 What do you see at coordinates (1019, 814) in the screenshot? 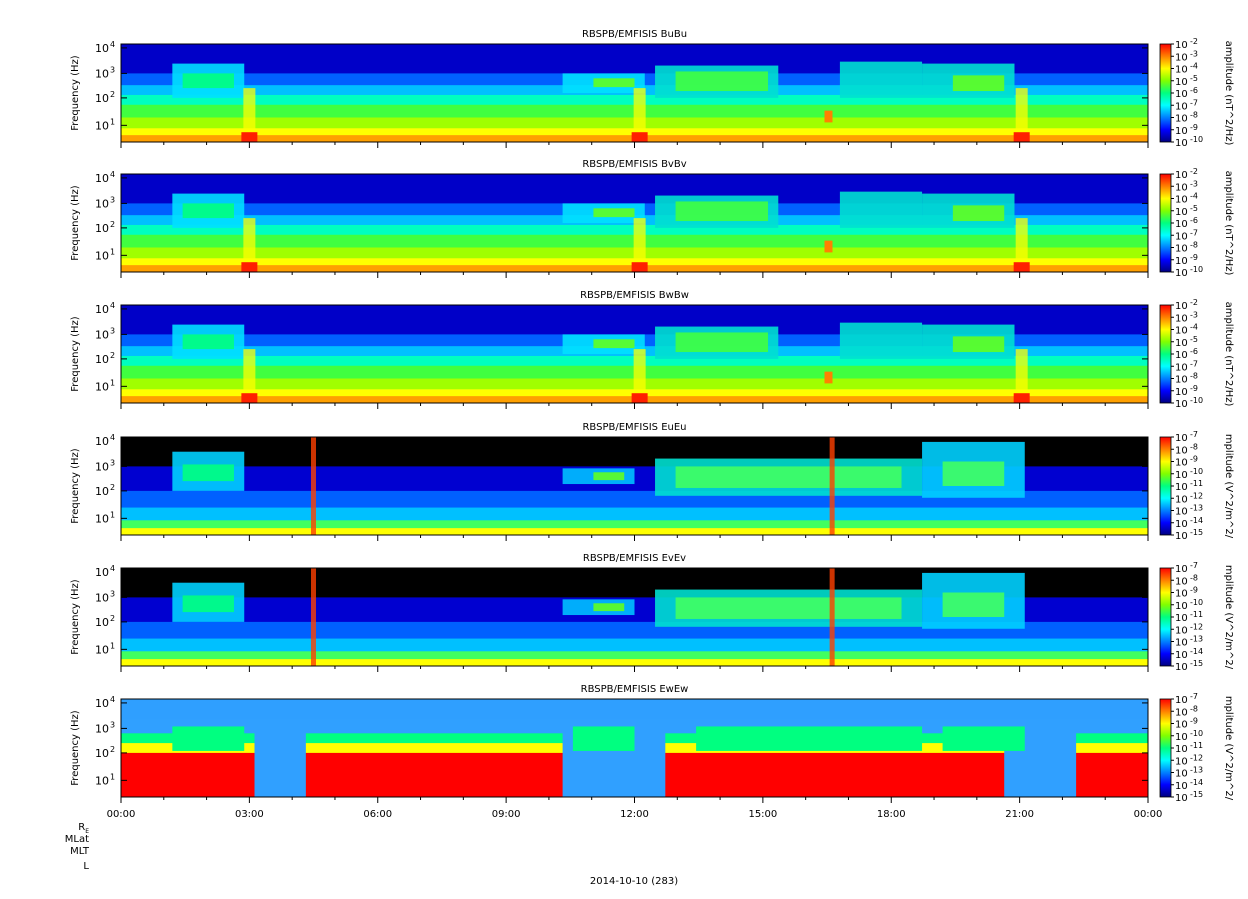
I see `x-tick-label: 21:00` at bounding box center [1019, 814].